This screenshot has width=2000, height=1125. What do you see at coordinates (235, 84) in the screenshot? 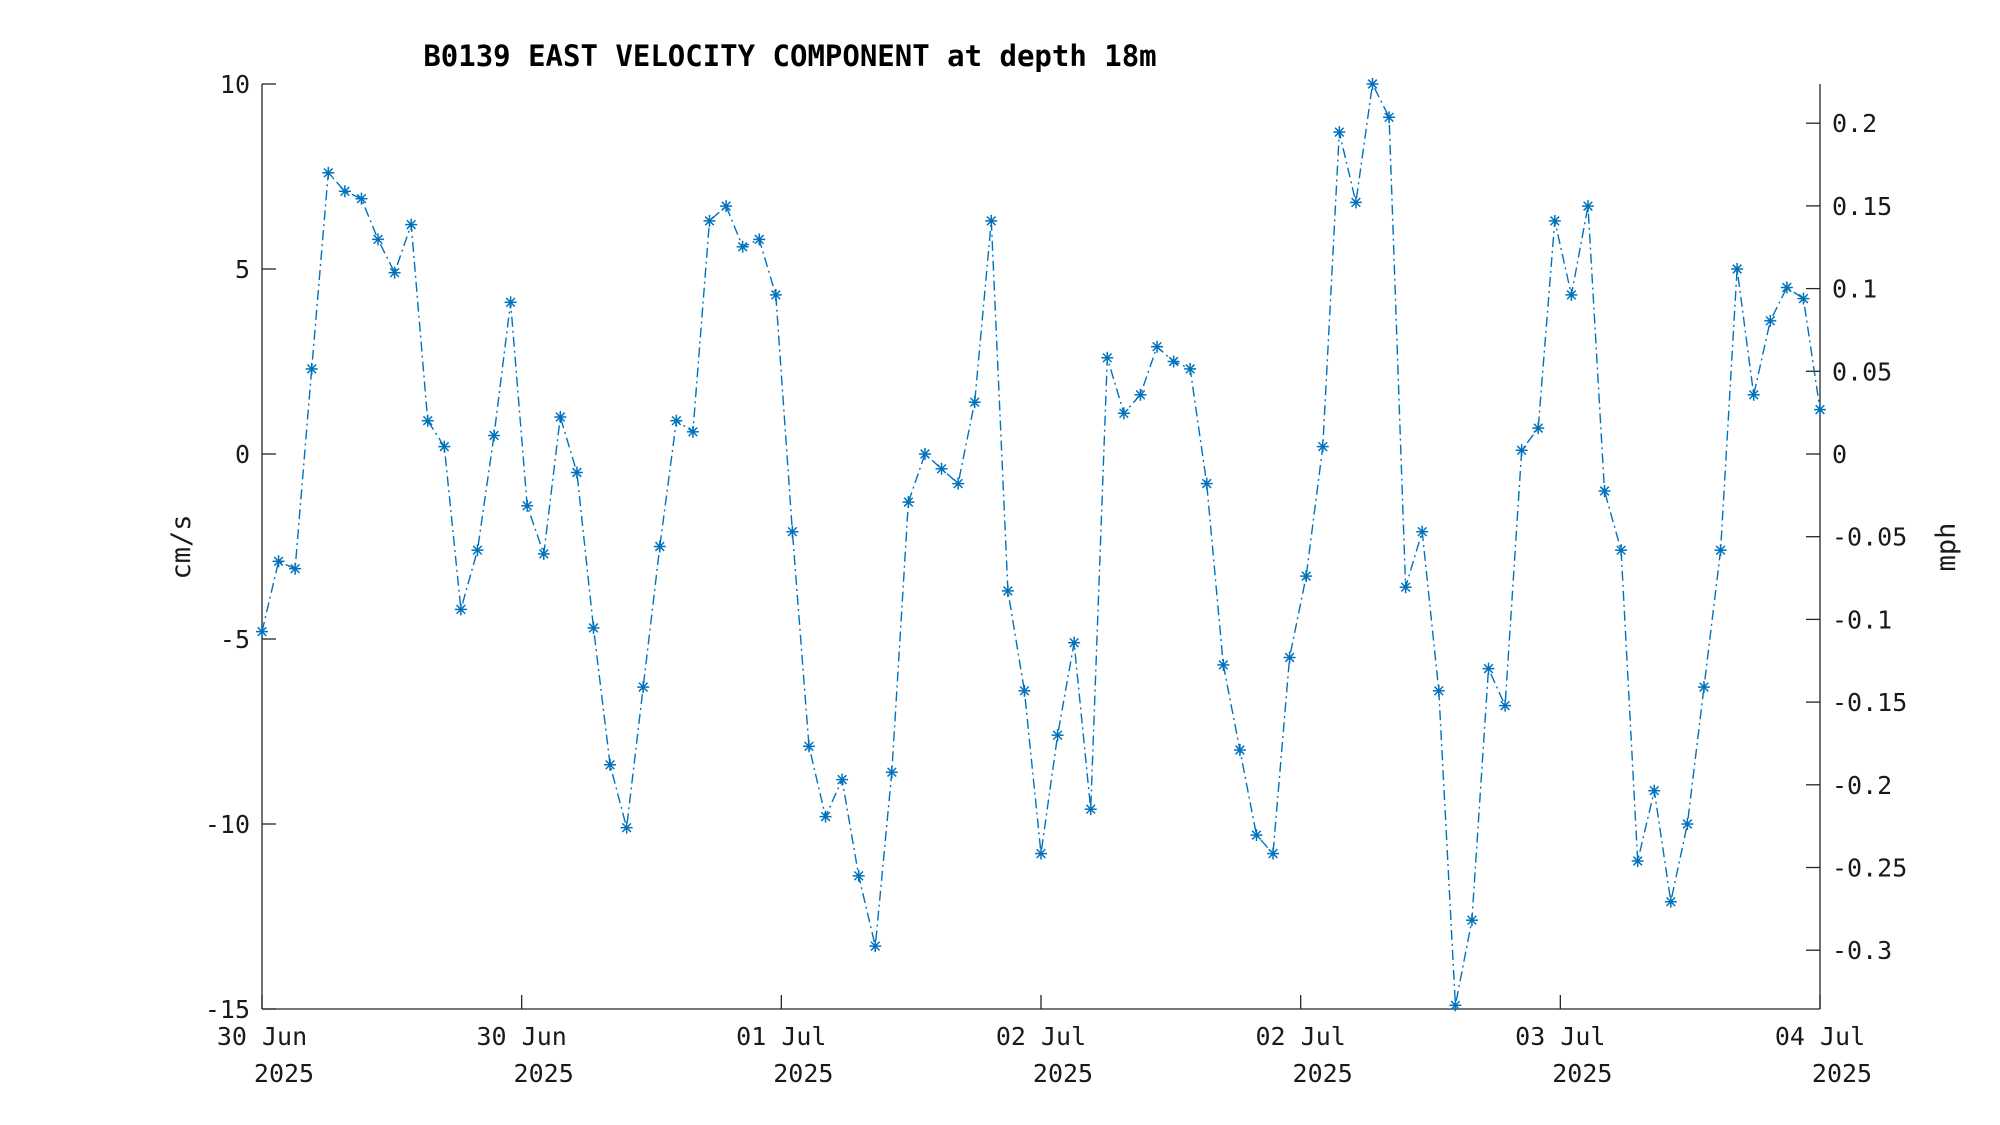
I see `left-tick-label: 10` at bounding box center [235, 84].